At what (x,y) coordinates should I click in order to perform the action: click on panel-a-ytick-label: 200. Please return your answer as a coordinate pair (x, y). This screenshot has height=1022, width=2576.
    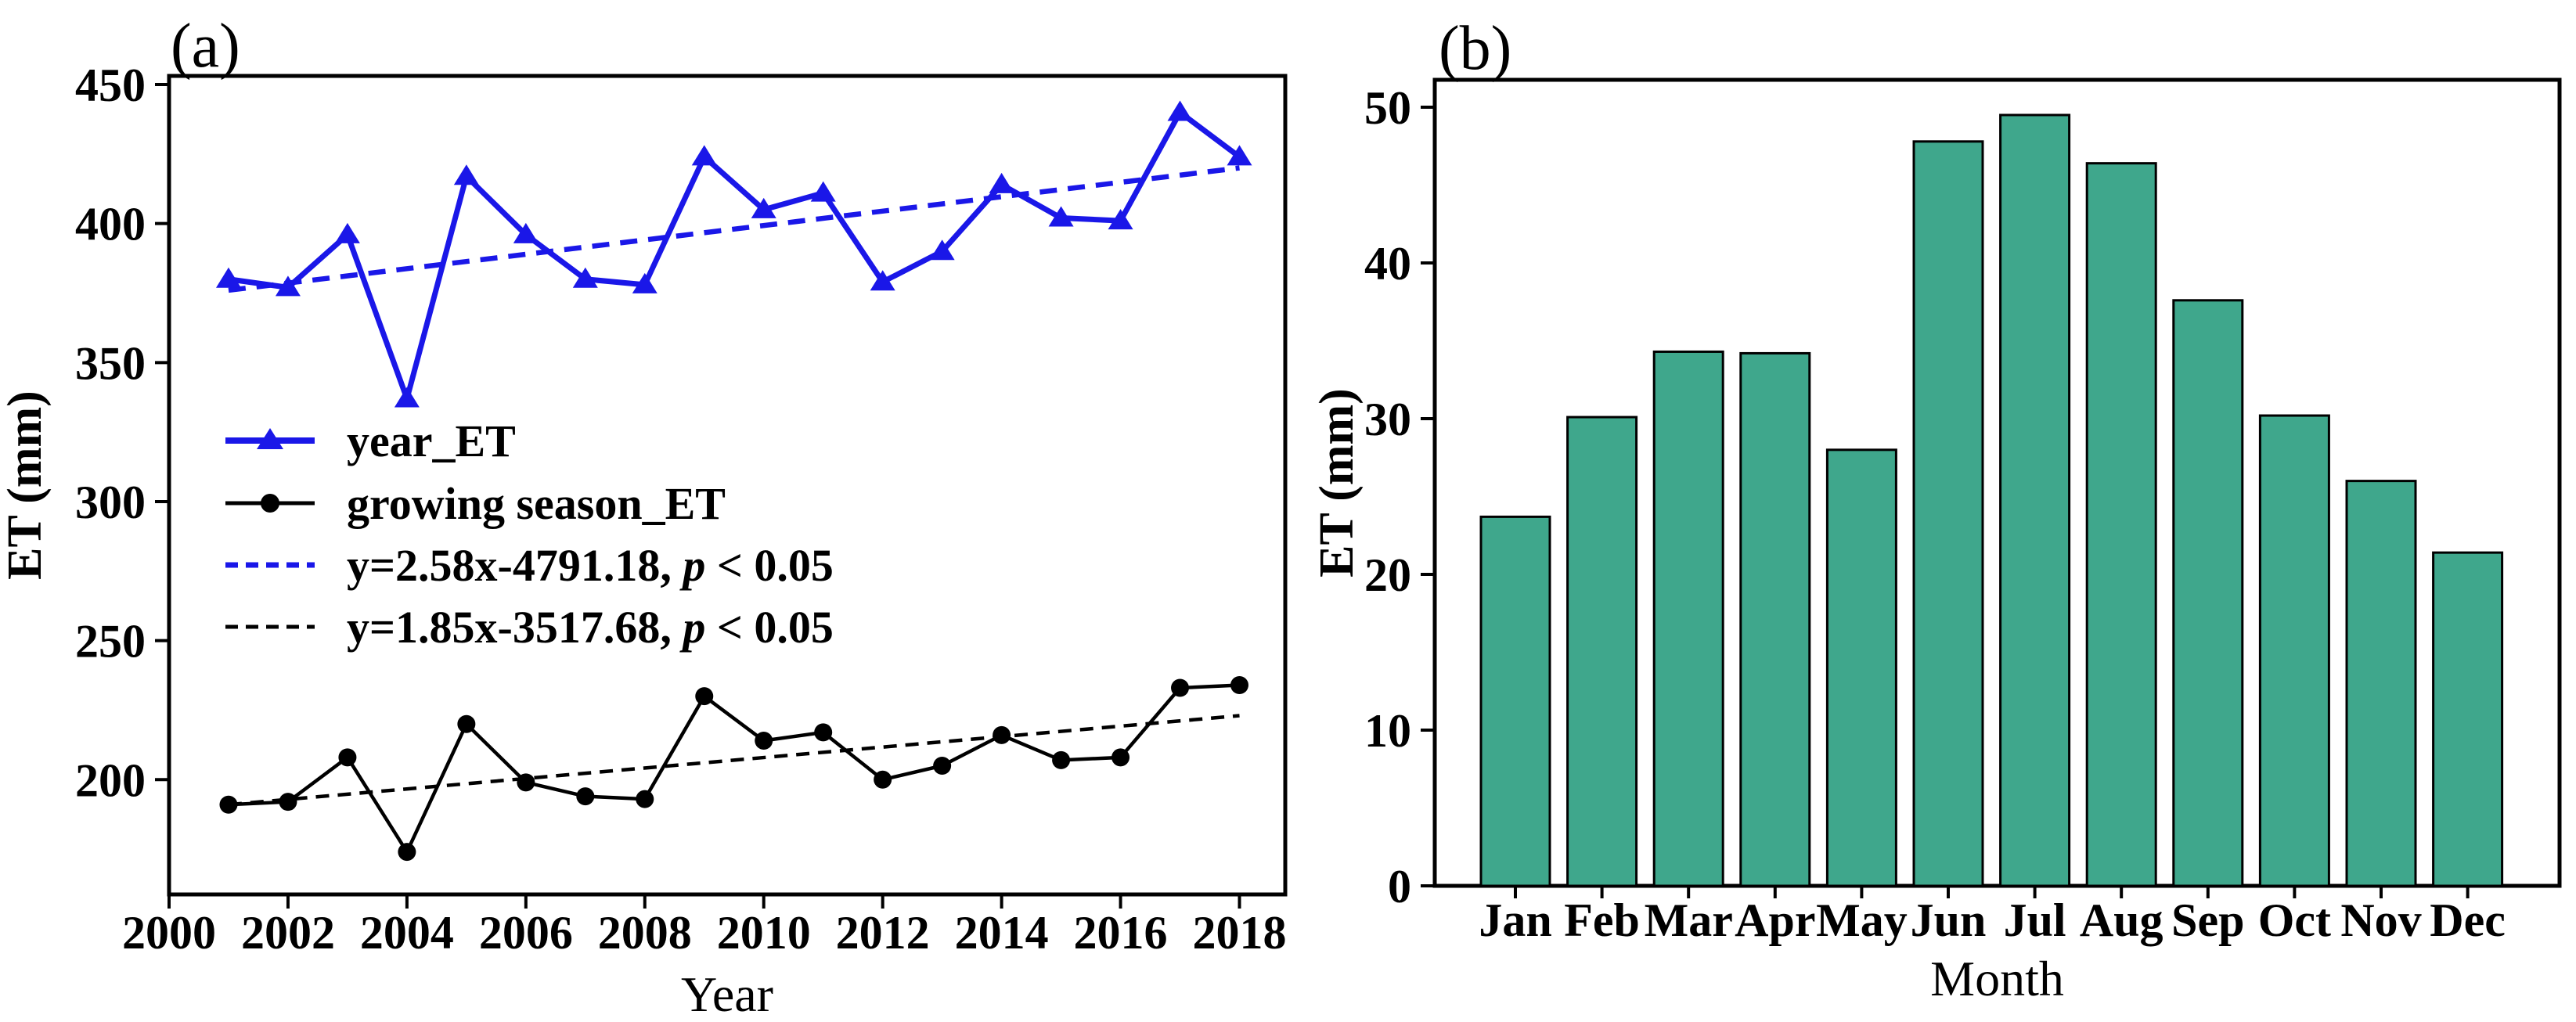
    Looking at the image, I should click on (110, 780).